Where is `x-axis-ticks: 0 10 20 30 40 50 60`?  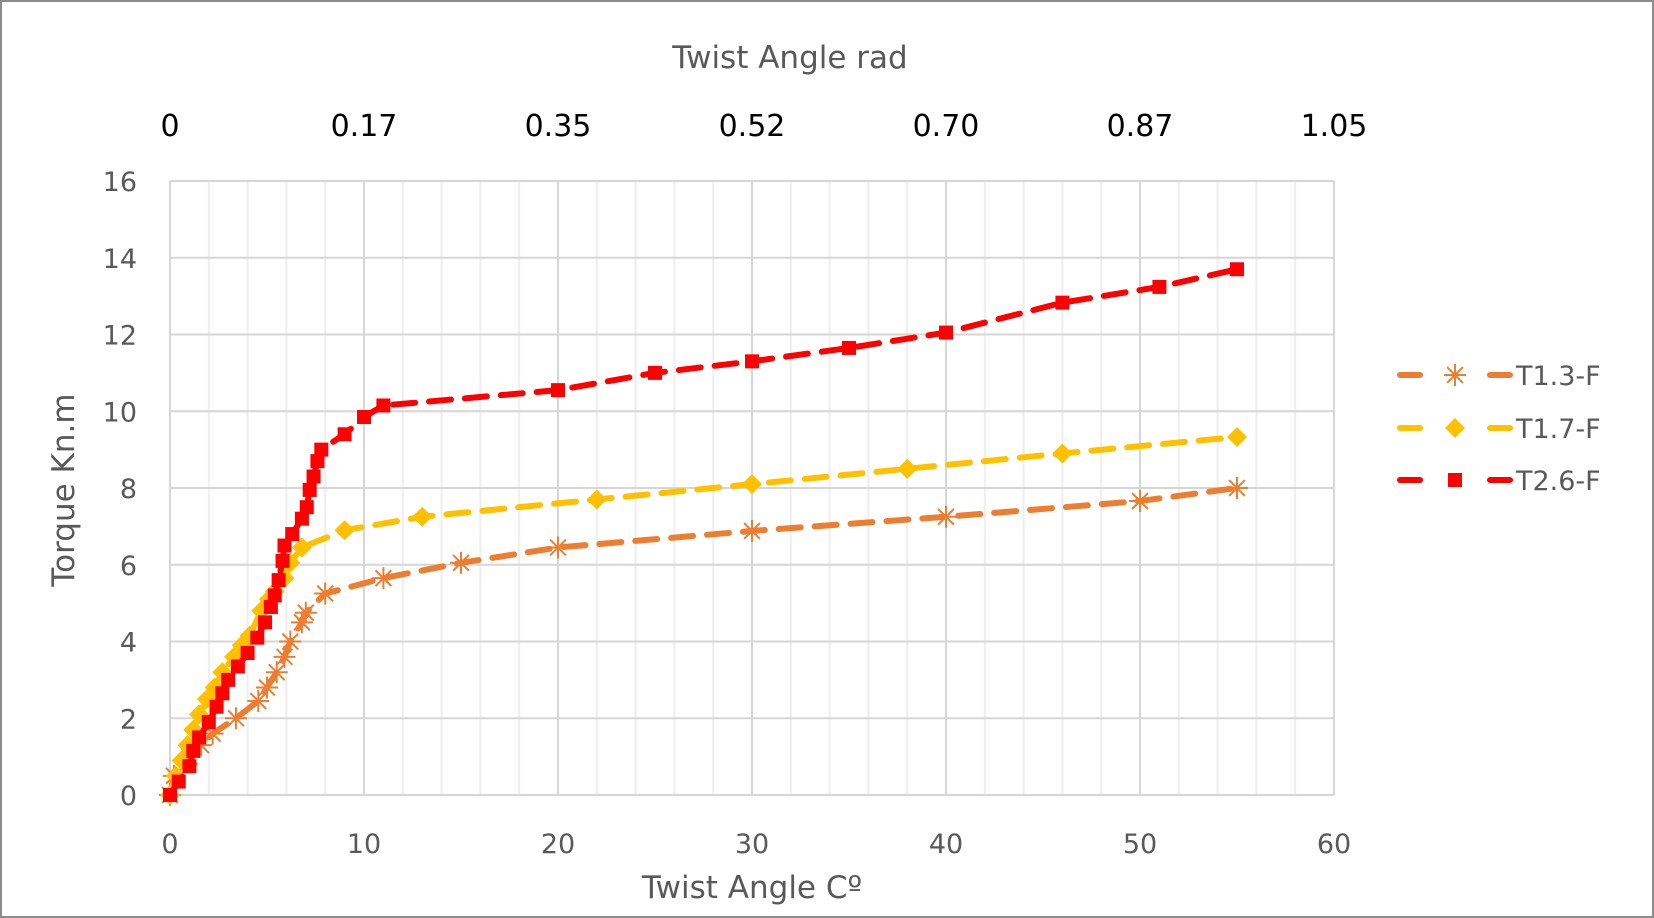
x-axis-ticks: 0 10 20 30 40 50 60 is located at coordinates (756, 844).